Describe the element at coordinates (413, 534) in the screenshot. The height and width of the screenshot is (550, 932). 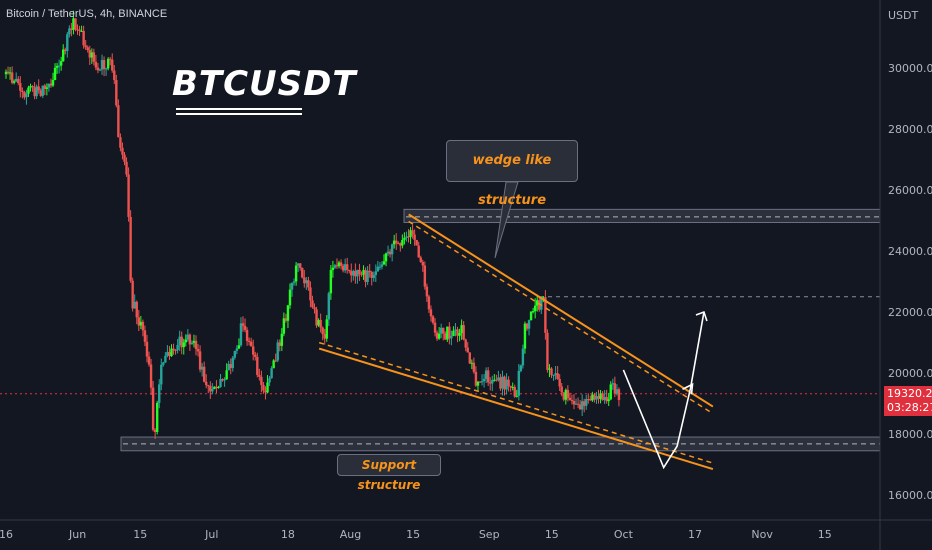
I see `time-tick-label: 15` at that location.